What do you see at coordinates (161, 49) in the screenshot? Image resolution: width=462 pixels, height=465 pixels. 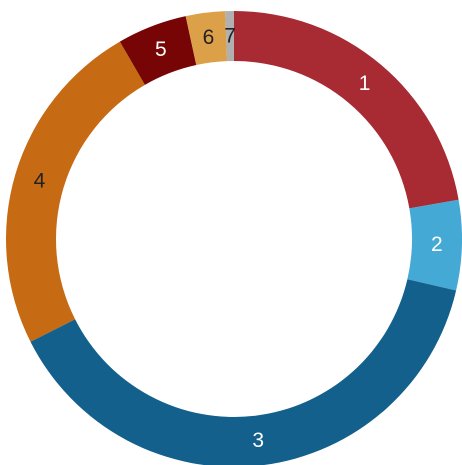 I see `slice-label-5: 5` at bounding box center [161, 49].